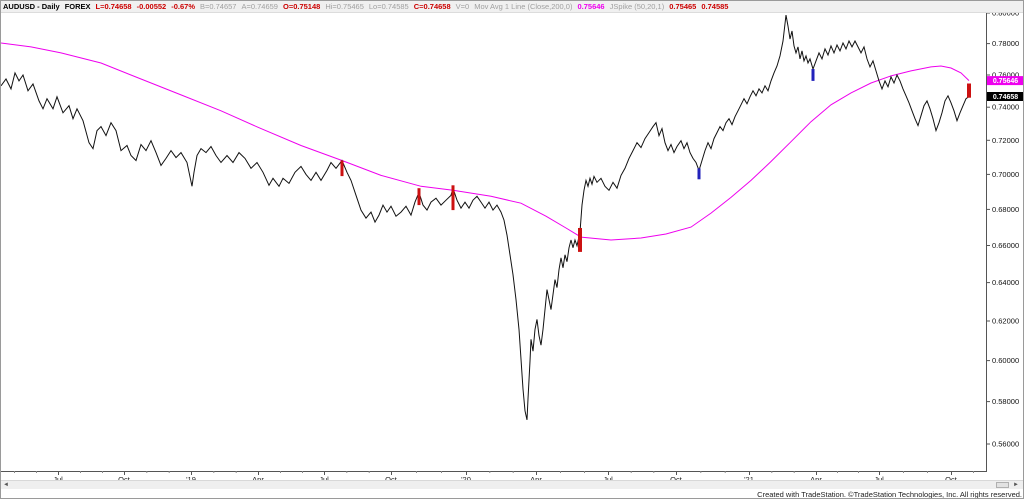 The width and height of the screenshot is (1024, 499). What do you see at coordinates (749, 477) in the screenshot?
I see `x-tick-label: '21` at bounding box center [749, 477].